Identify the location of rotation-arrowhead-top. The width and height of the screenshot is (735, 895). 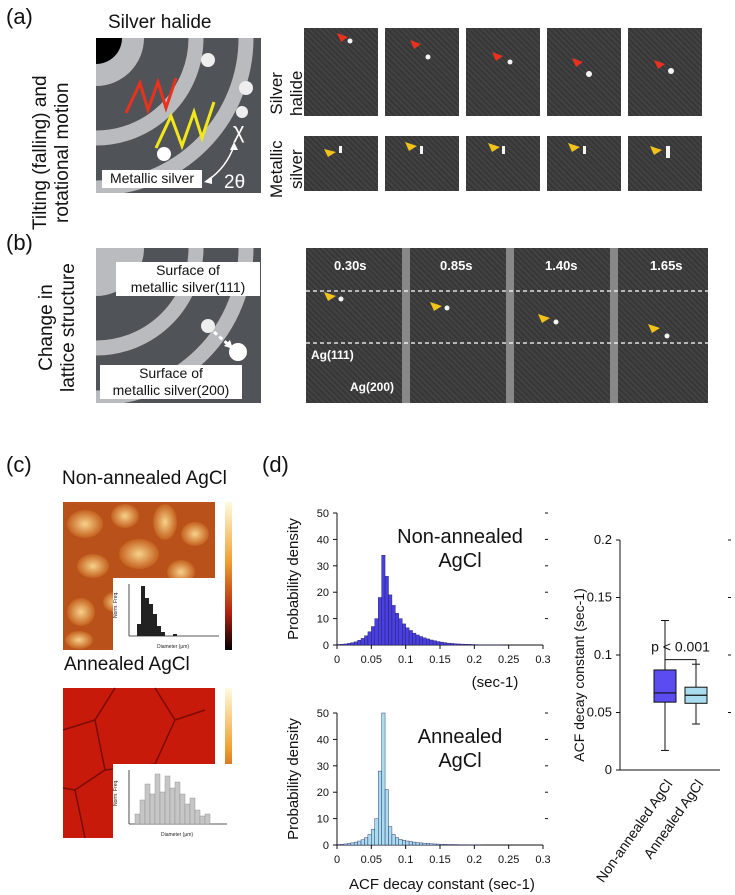
(234, 146).